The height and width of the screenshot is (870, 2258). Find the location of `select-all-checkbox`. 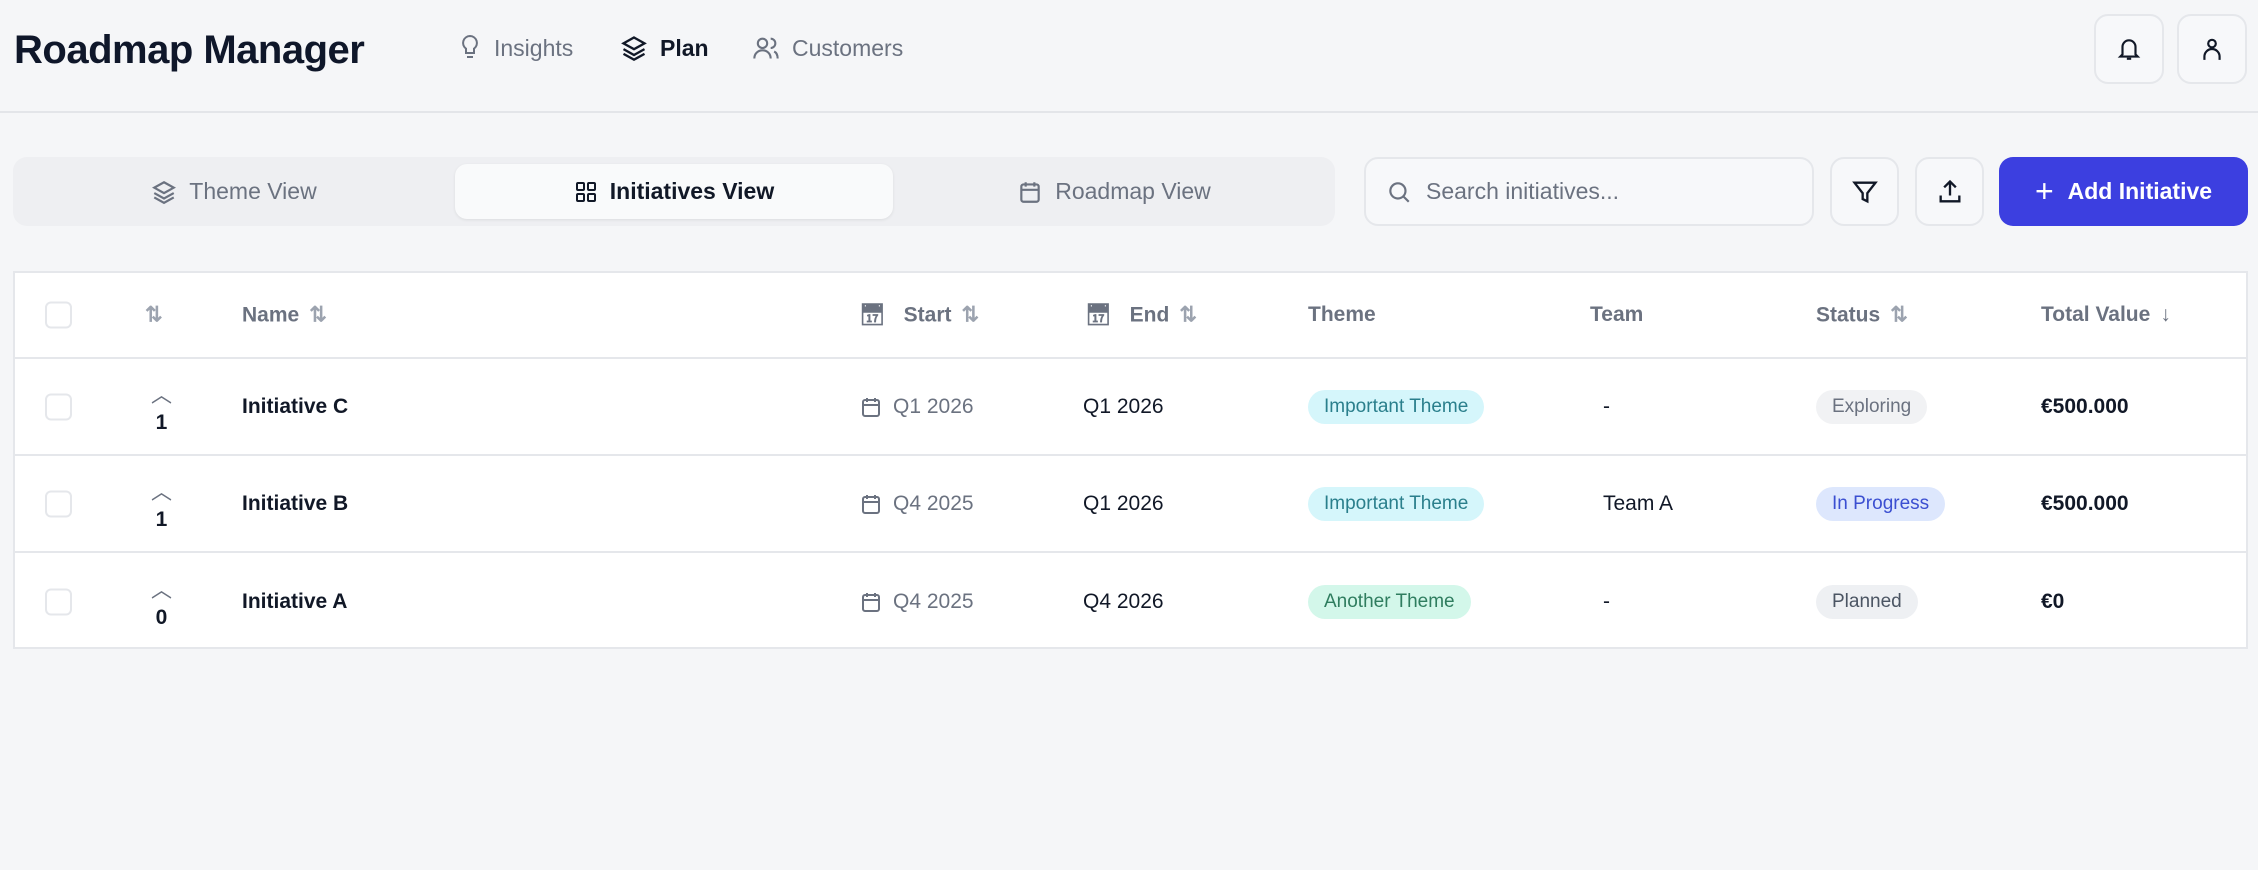

select-all-checkbox is located at coordinates (58, 315).